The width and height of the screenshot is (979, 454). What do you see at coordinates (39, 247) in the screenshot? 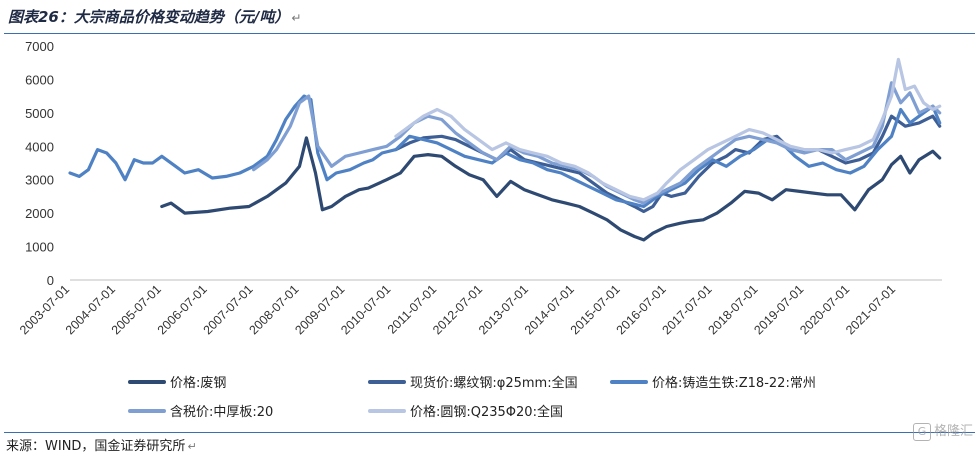
I see `y-tick-label: 1000` at bounding box center [39, 247].